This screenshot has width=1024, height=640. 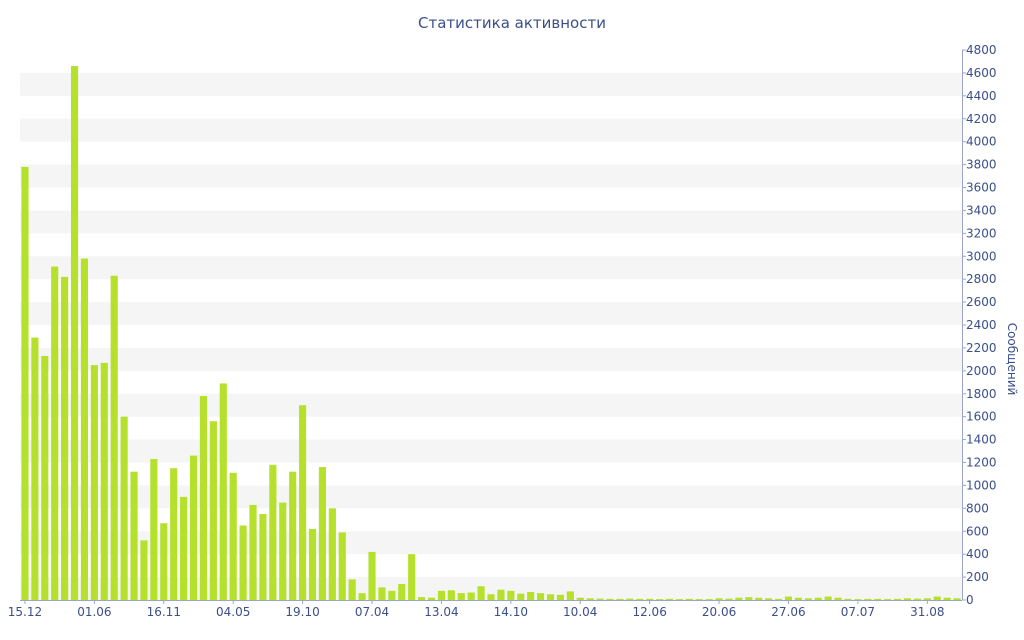 What do you see at coordinates (511, 612) in the screenshot?
I see `x-tick-label: 14.10` at bounding box center [511, 612].